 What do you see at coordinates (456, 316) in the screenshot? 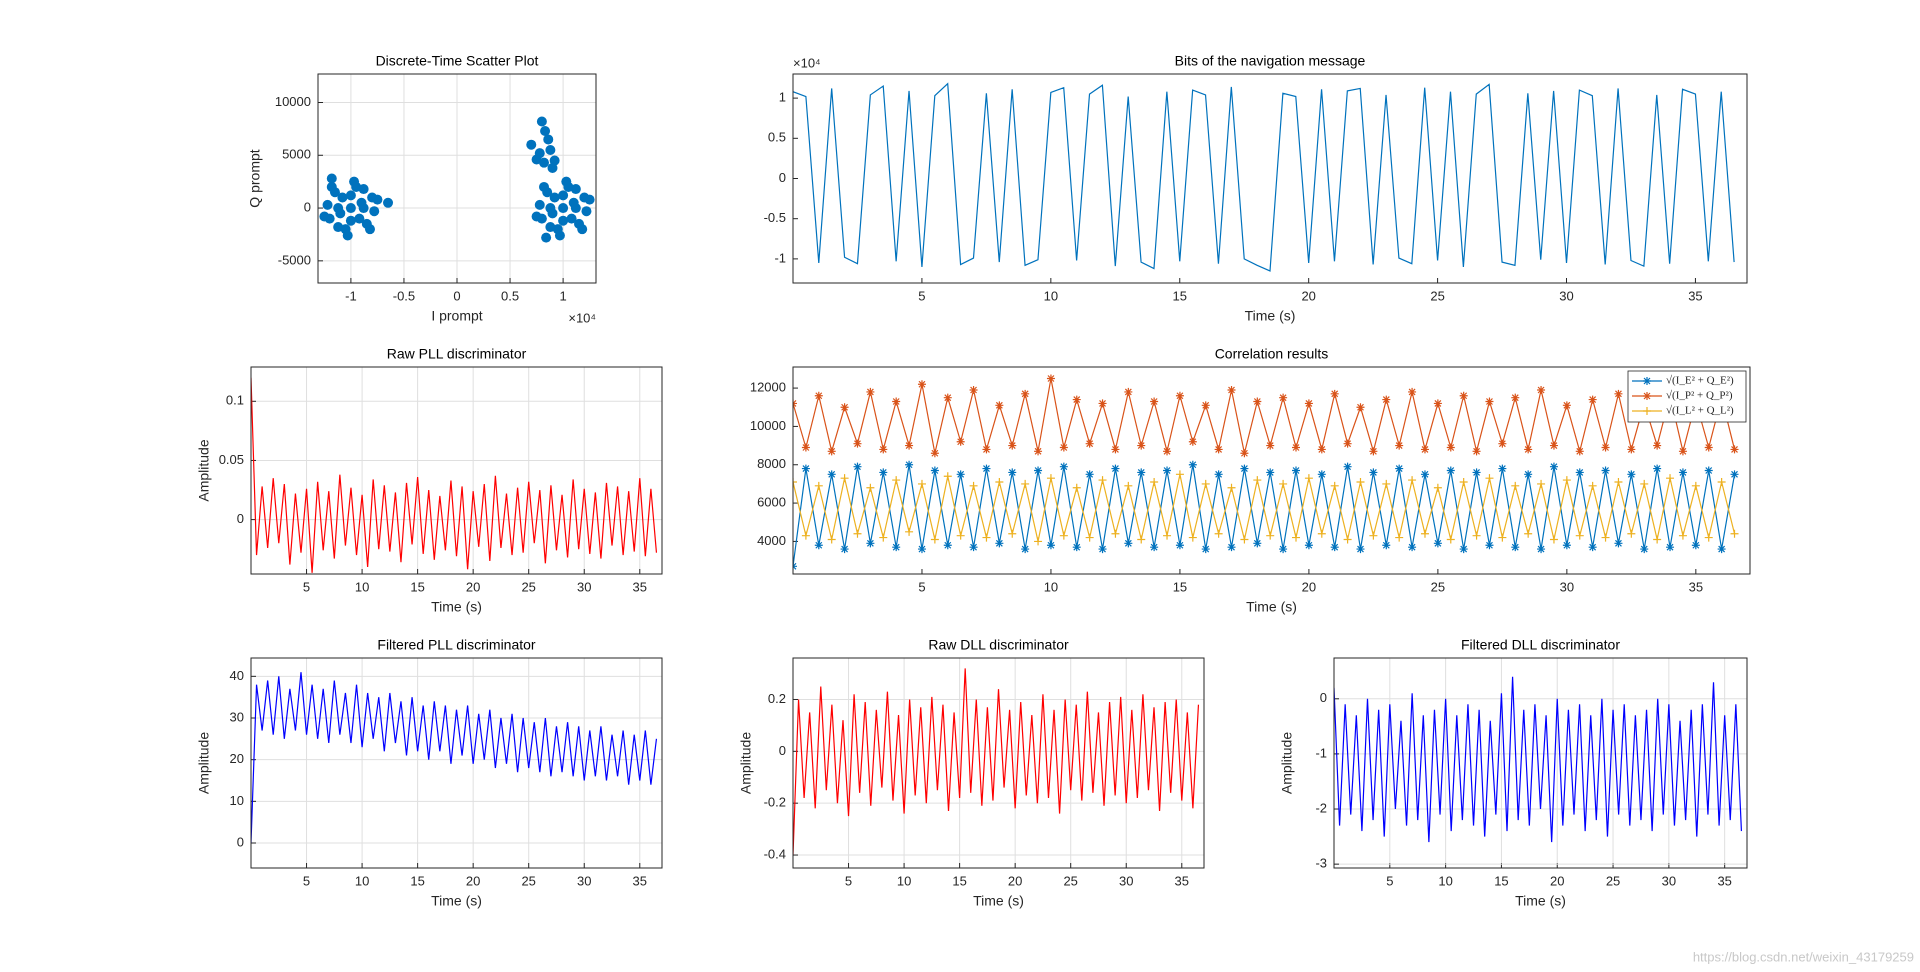
I see `x-axis-label: I prompt` at bounding box center [456, 316].